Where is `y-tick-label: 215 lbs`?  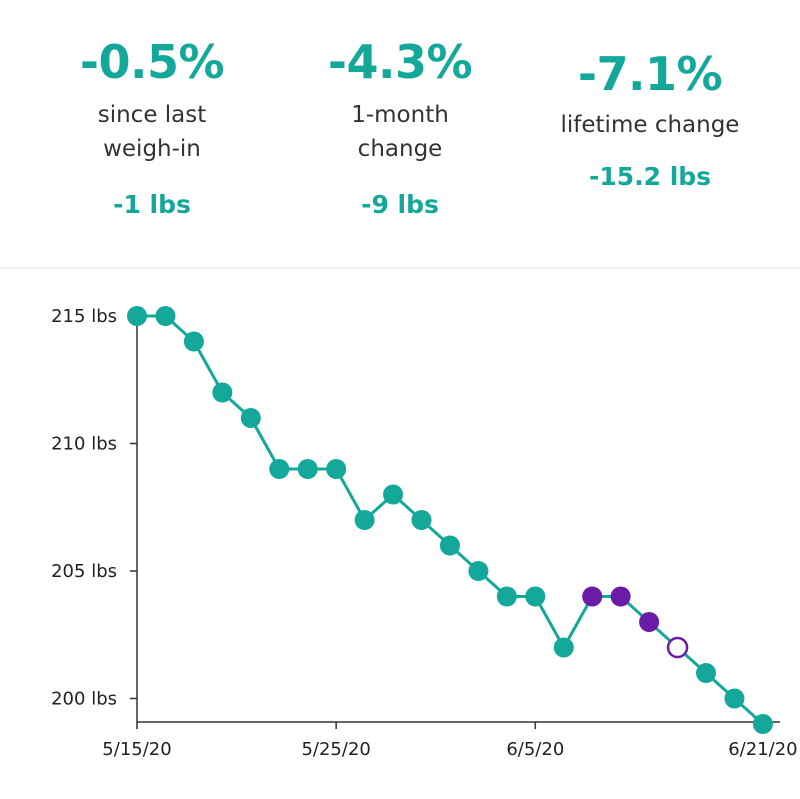
y-tick-label: 215 lbs is located at coordinates (84, 316).